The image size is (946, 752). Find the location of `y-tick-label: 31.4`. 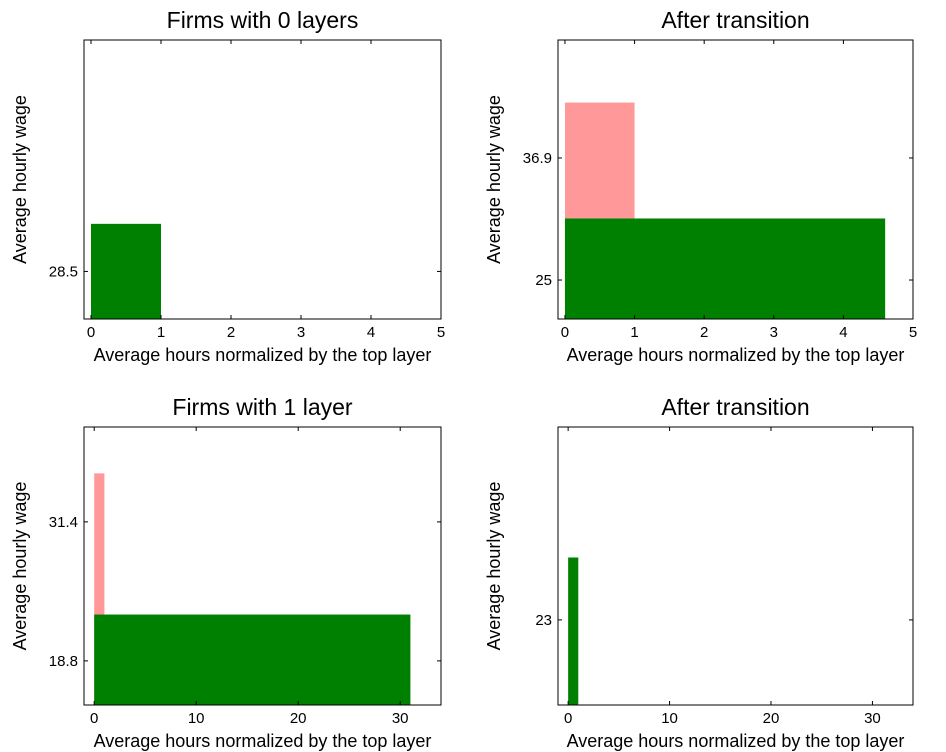

y-tick-label: 31.4 is located at coordinates (63, 522).